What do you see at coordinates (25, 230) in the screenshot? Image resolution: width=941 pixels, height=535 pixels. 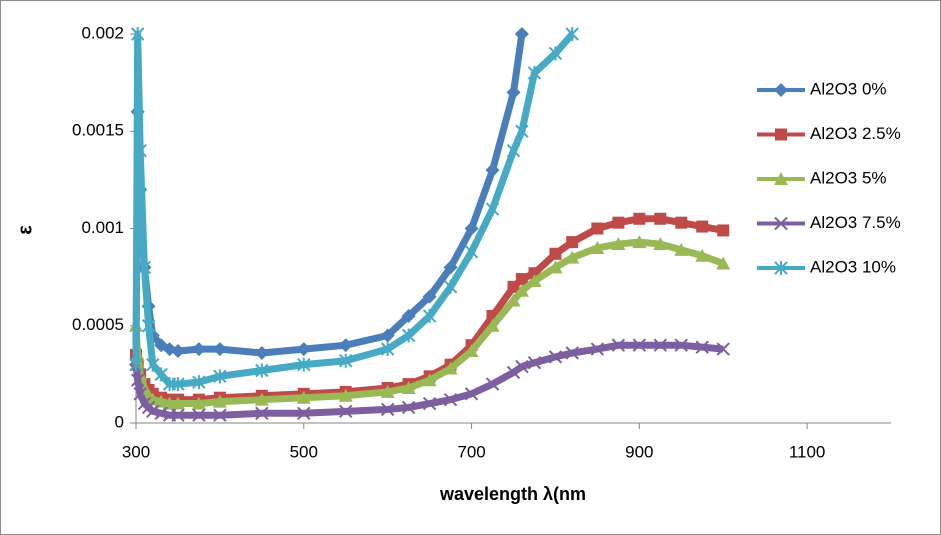 I see `y-axis-label: ε` at bounding box center [25, 230].